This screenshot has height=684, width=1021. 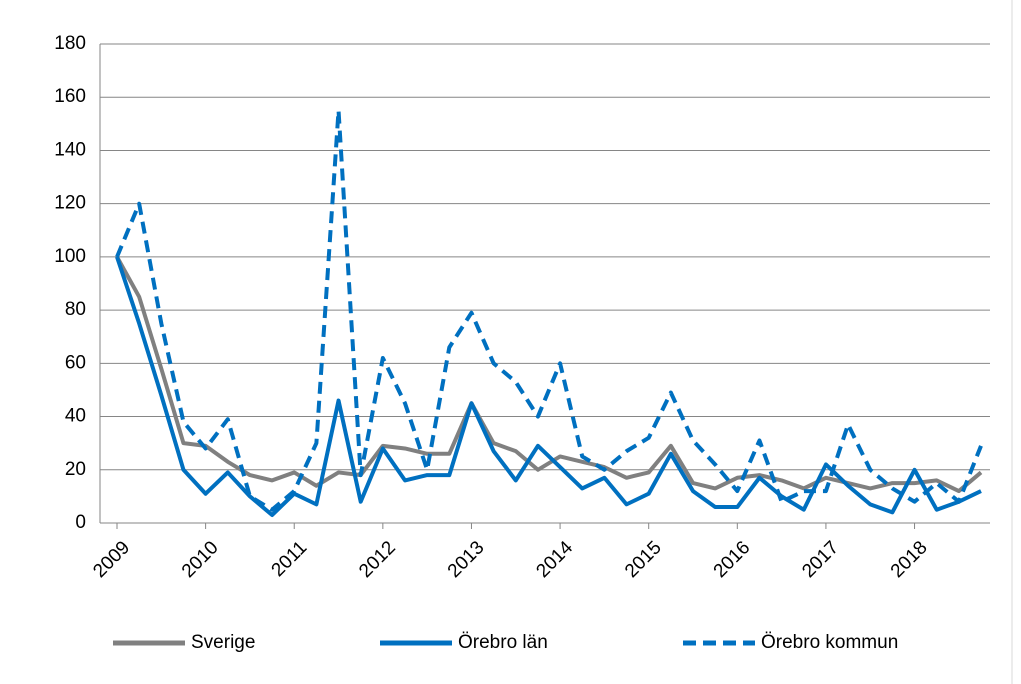 I want to click on x-tick-label: 2015, so click(x=643, y=559).